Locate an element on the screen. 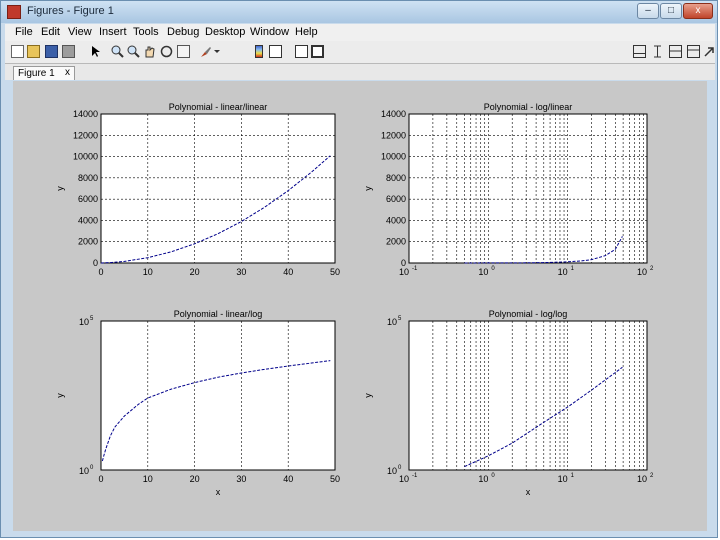  pan-icon is located at coordinates (149, 51).